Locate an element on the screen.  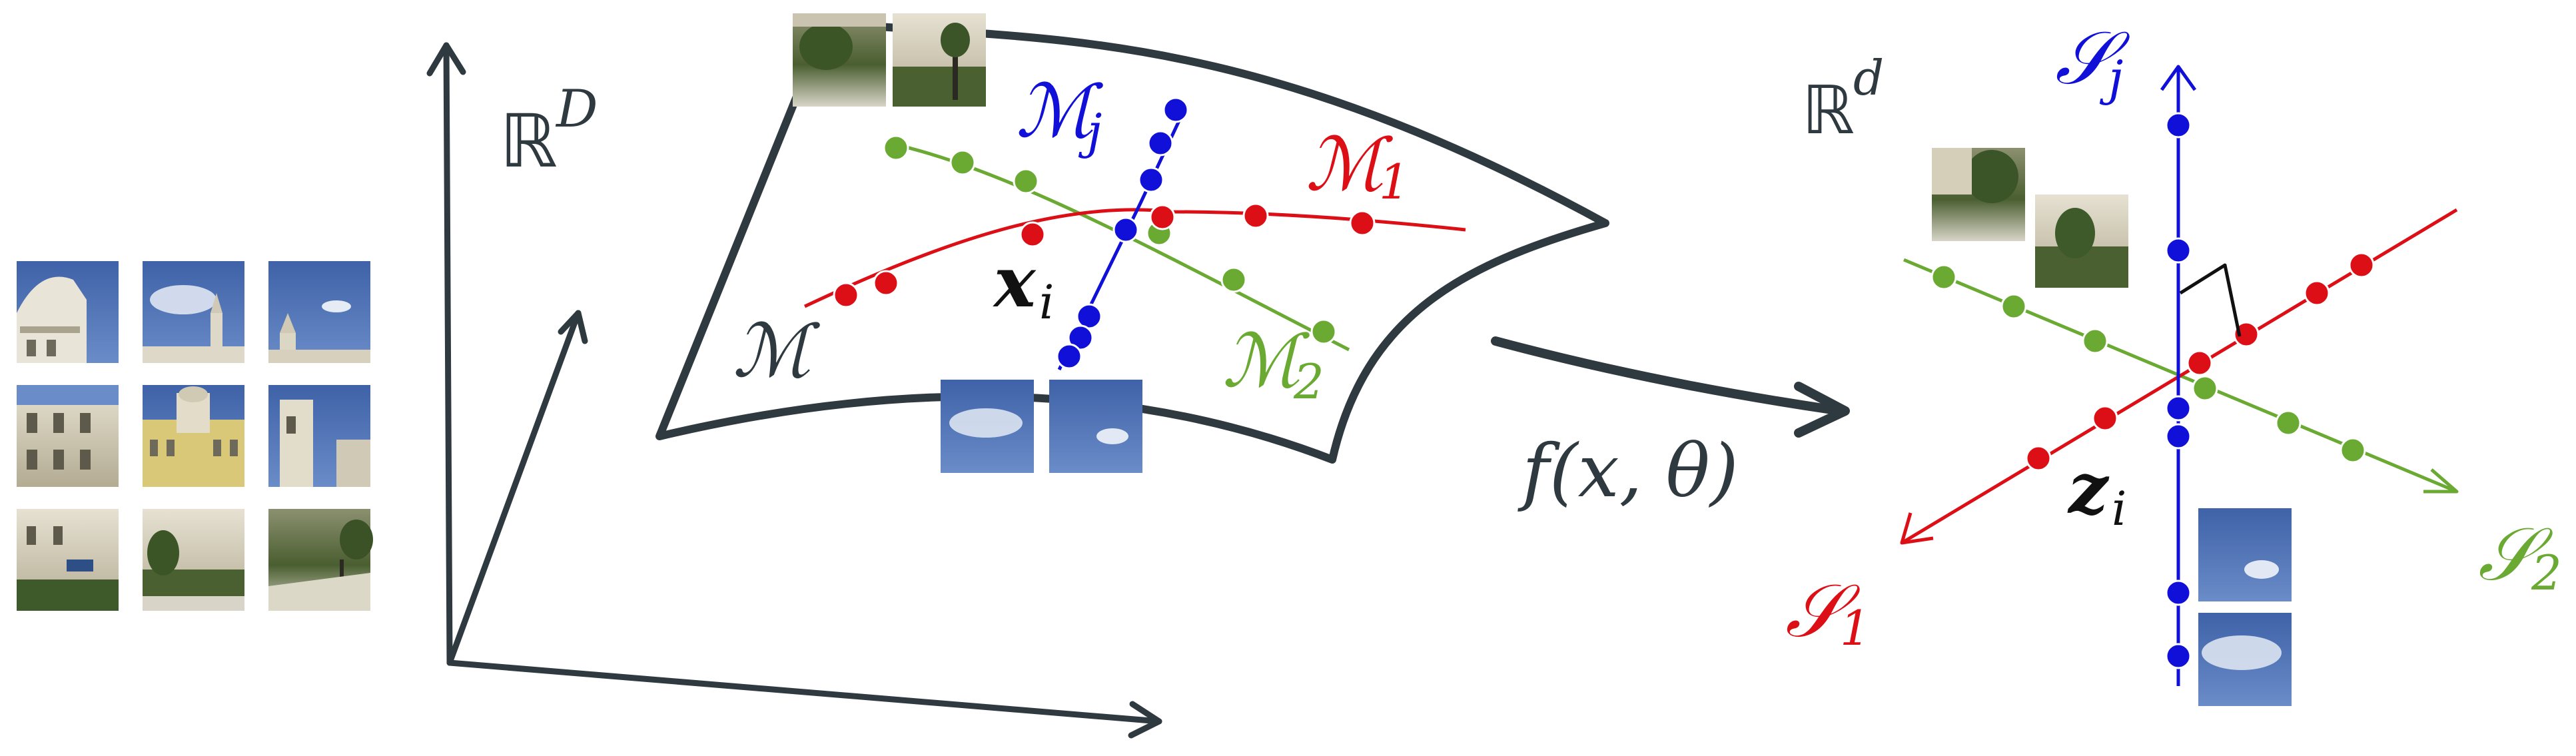
sj-label: 𝒮 j is located at coordinates (2092, 61).